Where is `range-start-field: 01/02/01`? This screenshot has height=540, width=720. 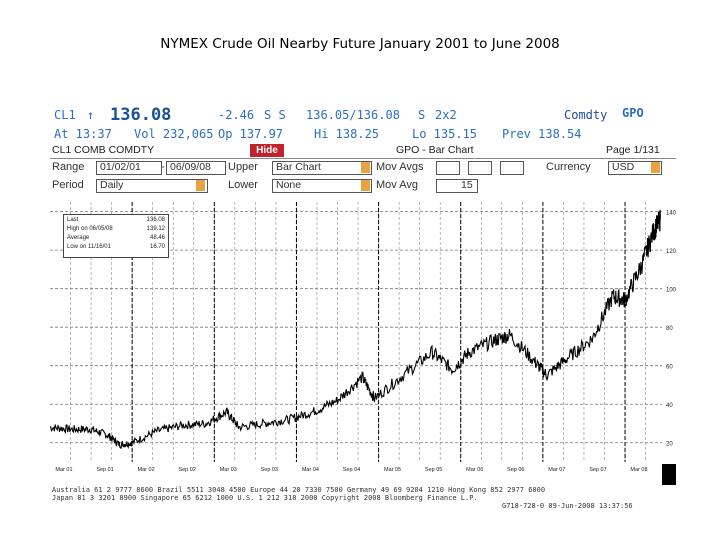 range-start-field: 01/02/01 is located at coordinates (129, 168).